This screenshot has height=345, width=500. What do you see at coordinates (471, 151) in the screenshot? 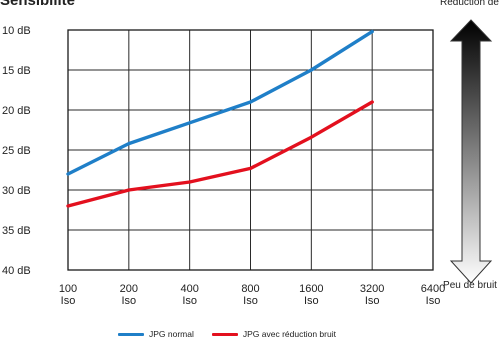
I see `noise-scale-arrow-icon` at bounding box center [471, 151].